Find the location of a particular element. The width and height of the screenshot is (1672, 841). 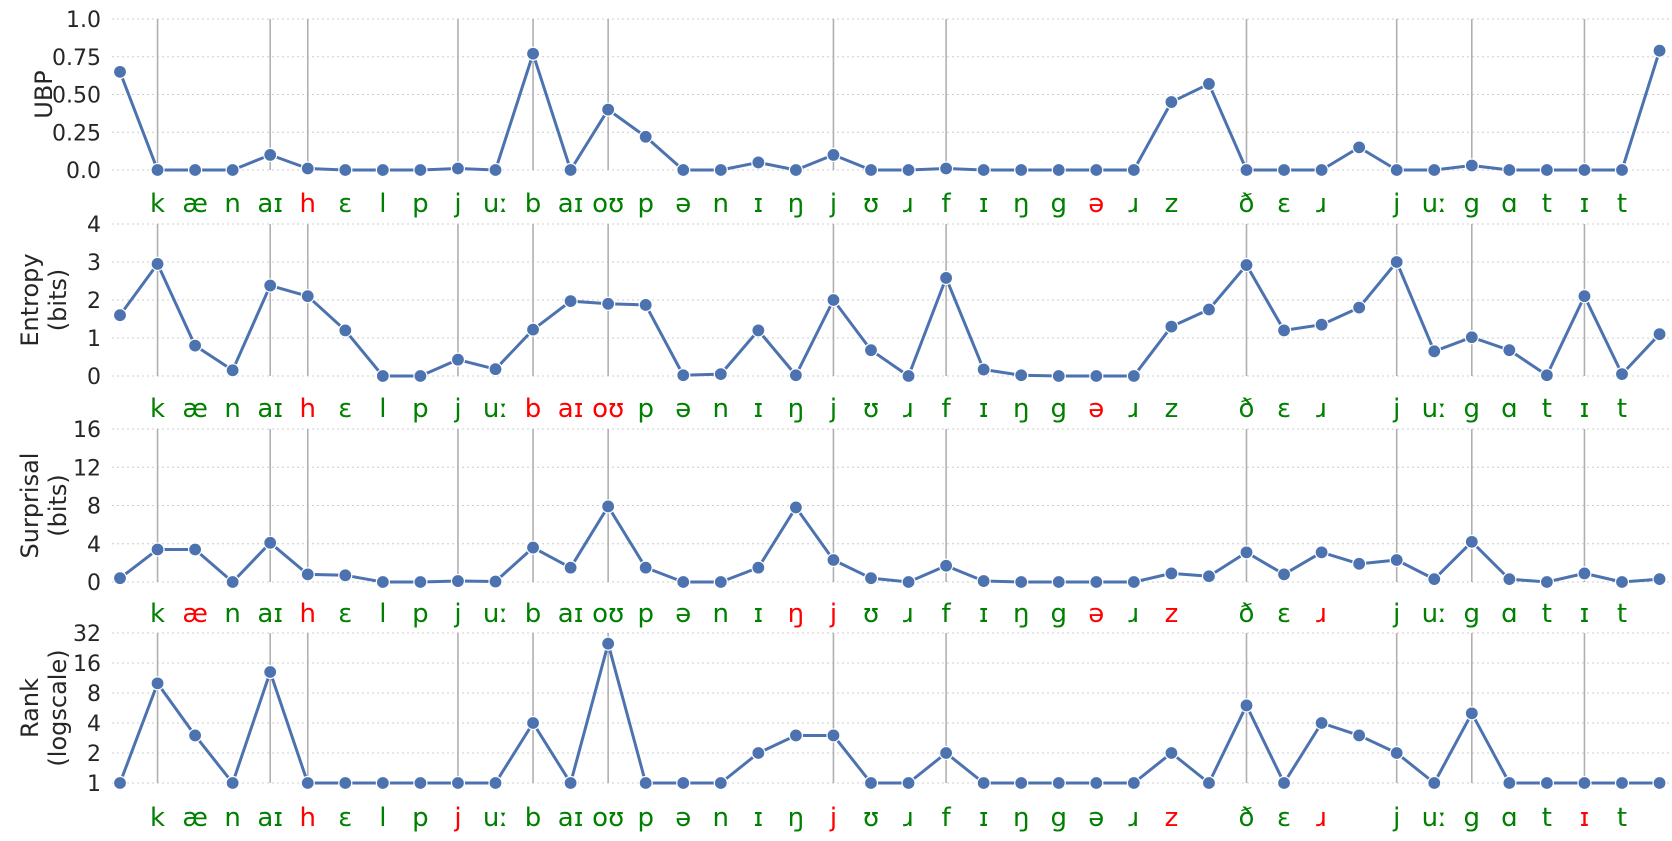

y-axis-label: Surprisal(bits) is located at coordinates (44, 506).